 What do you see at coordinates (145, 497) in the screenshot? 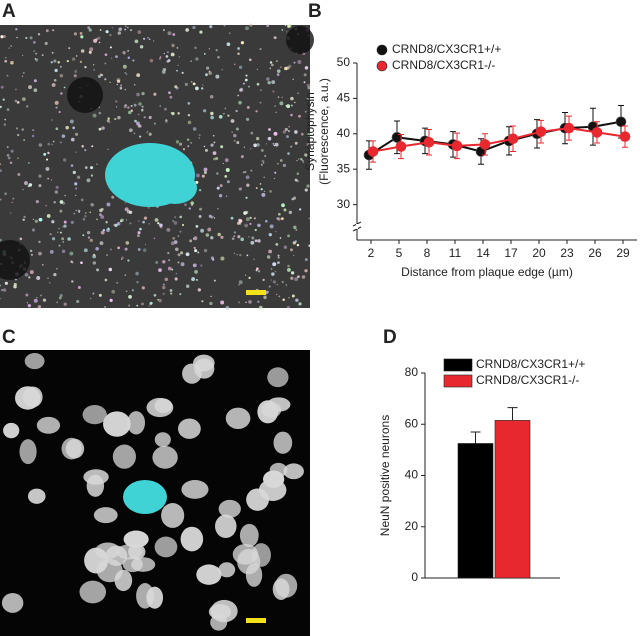
I see `plaque` at bounding box center [145, 497].